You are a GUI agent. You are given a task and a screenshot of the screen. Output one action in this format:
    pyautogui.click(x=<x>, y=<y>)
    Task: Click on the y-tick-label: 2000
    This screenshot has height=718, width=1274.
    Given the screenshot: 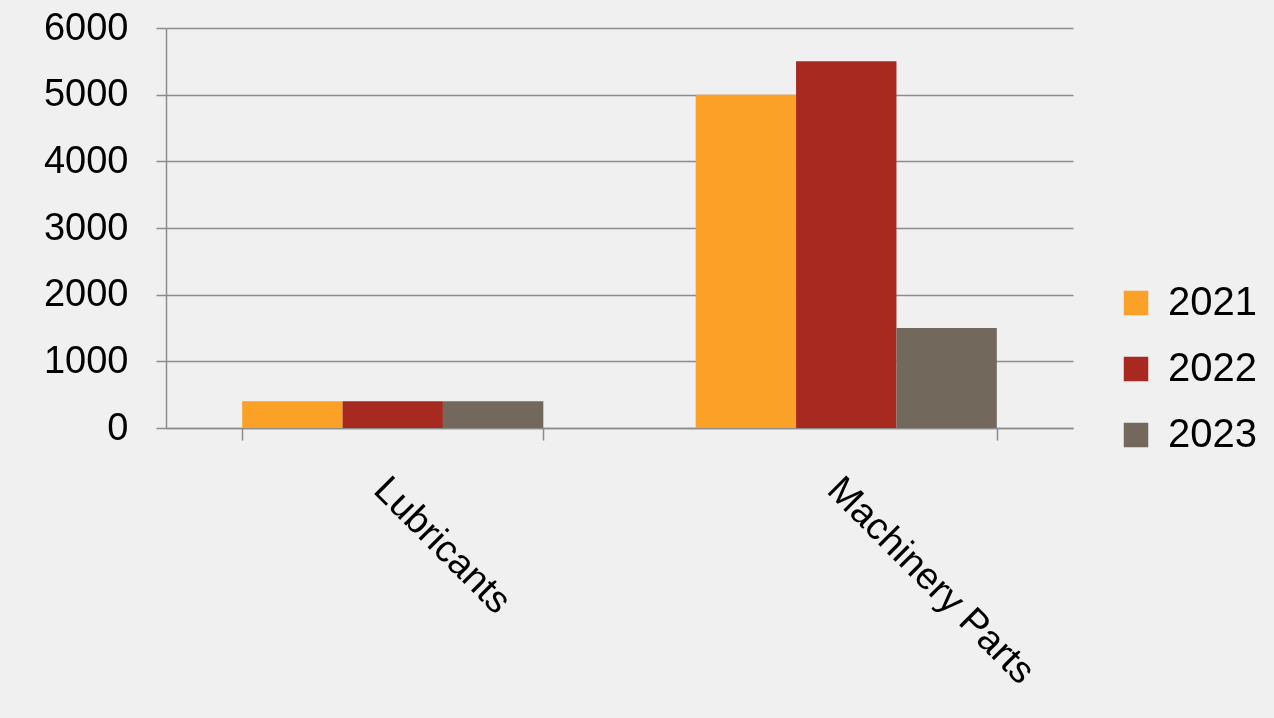 What is the action you would take?
    pyautogui.click(x=86, y=293)
    